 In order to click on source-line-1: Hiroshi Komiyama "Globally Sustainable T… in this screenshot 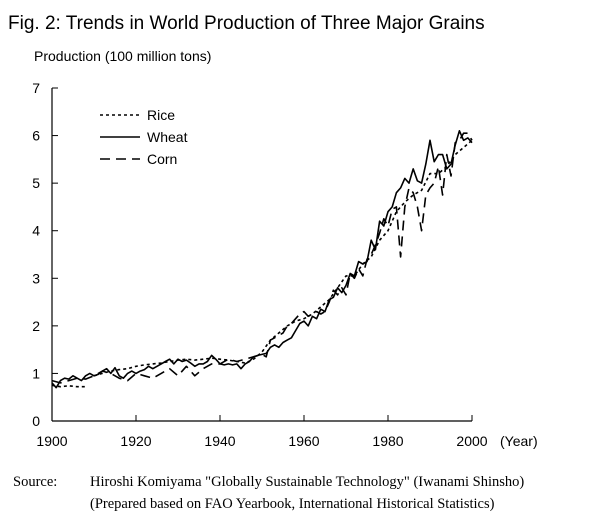, I will do `click(307, 482)`.